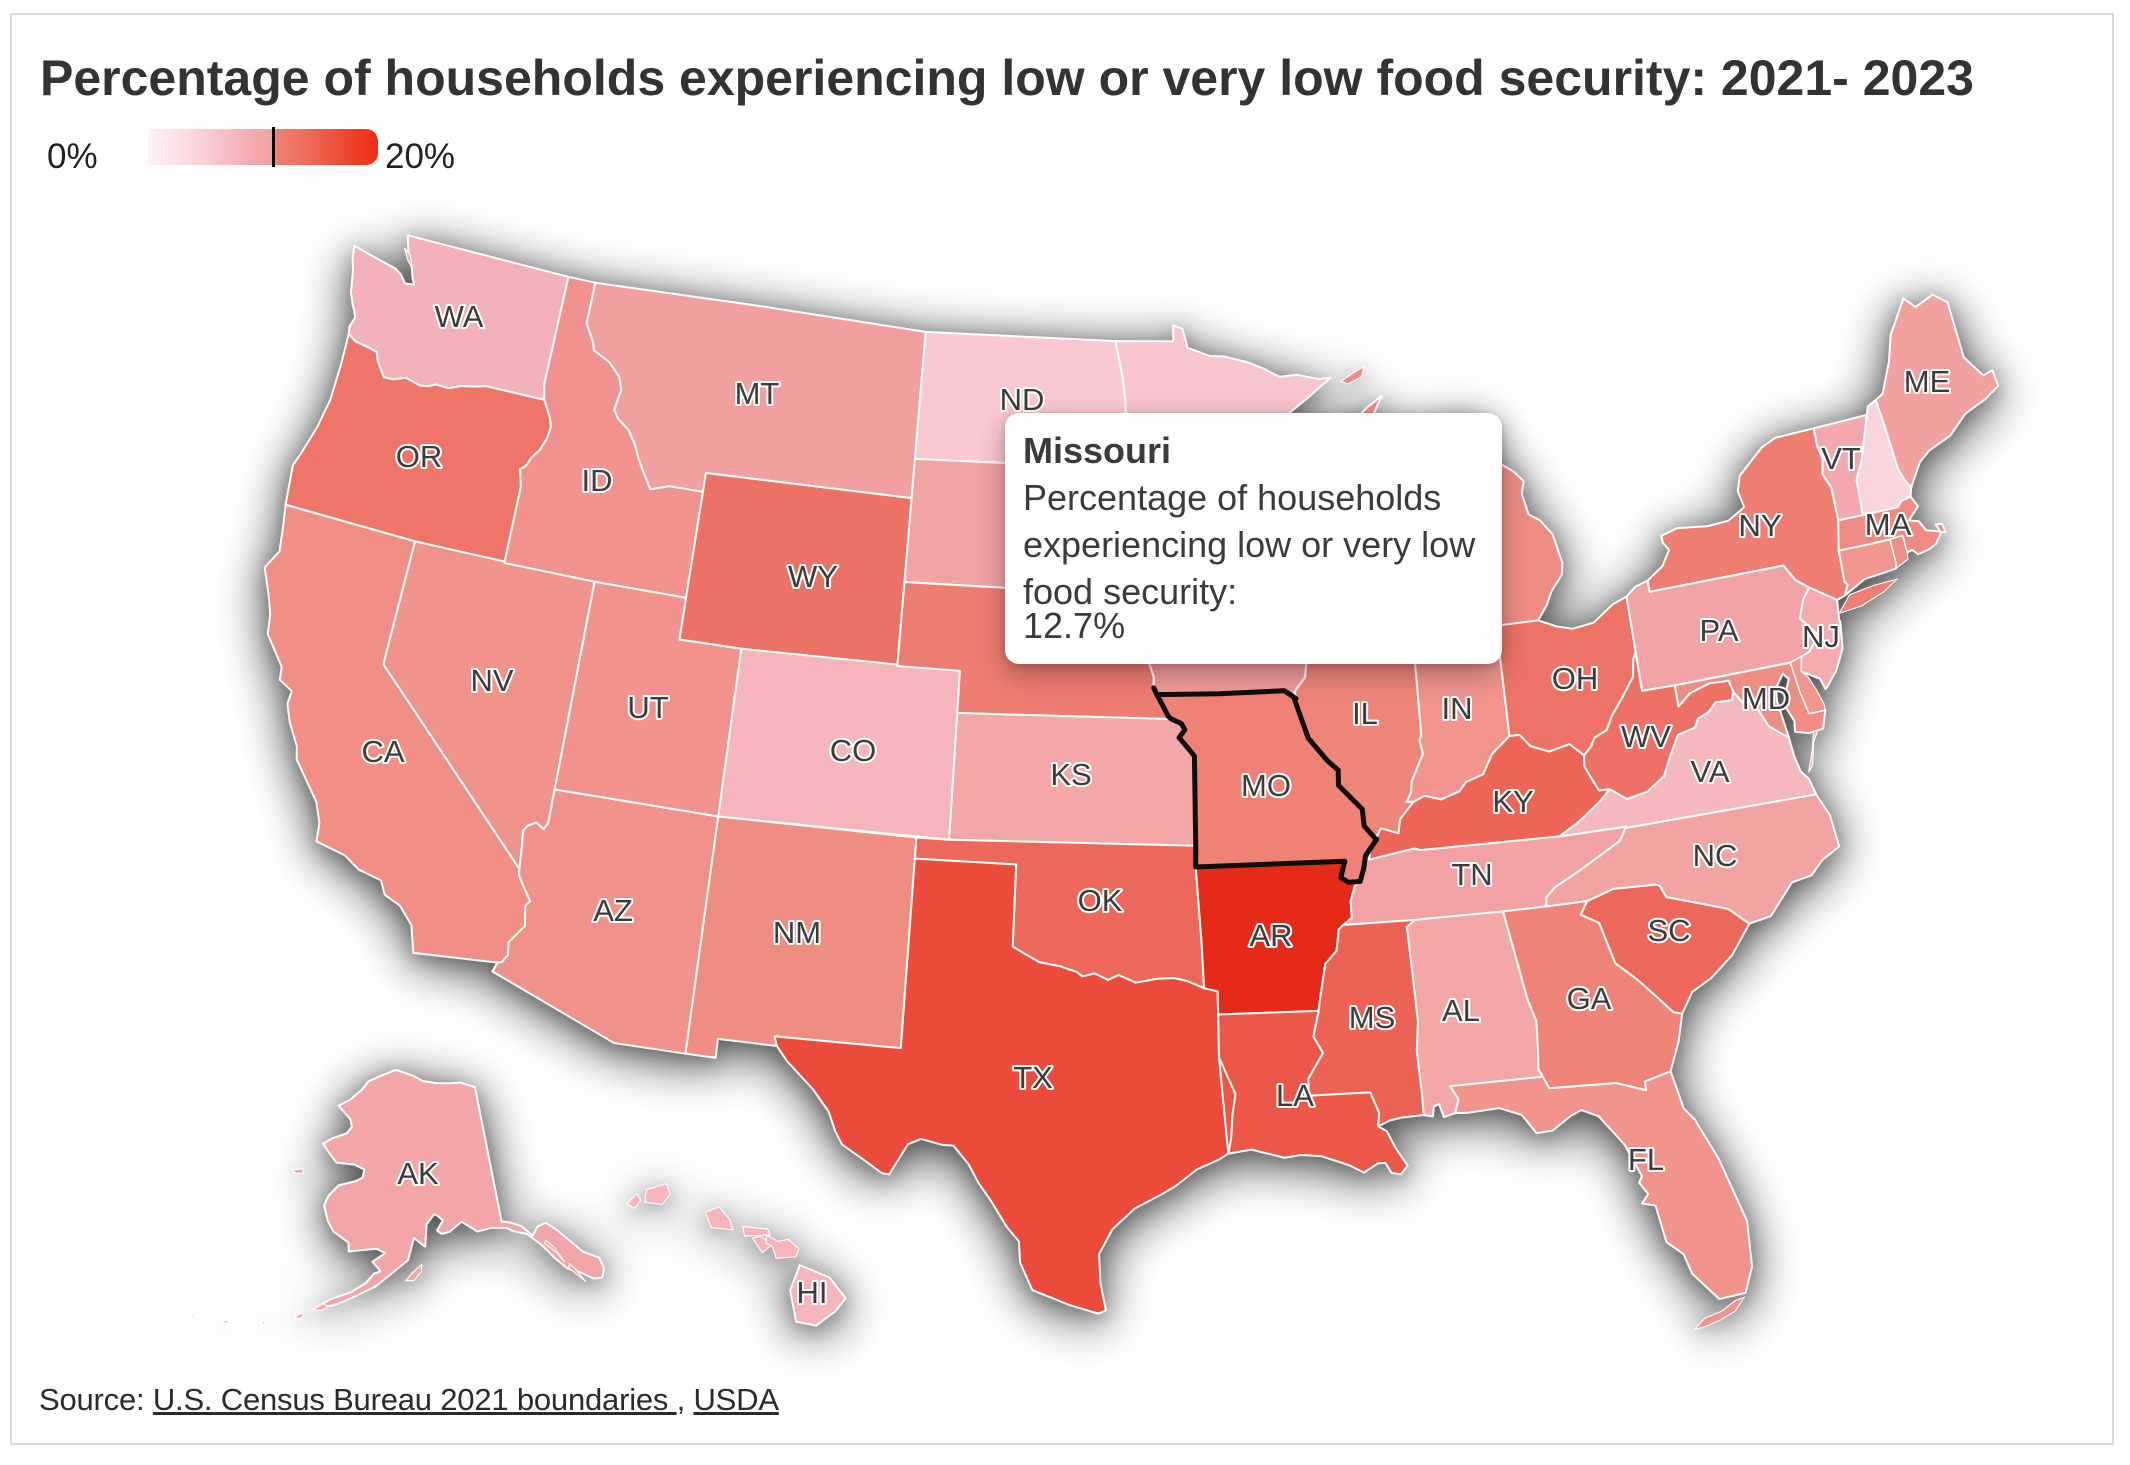 Image resolution: width=2130 pixels, height=1465 pixels. What do you see at coordinates (1841, 458) in the screenshot?
I see `svg-text: VT` at bounding box center [1841, 458].